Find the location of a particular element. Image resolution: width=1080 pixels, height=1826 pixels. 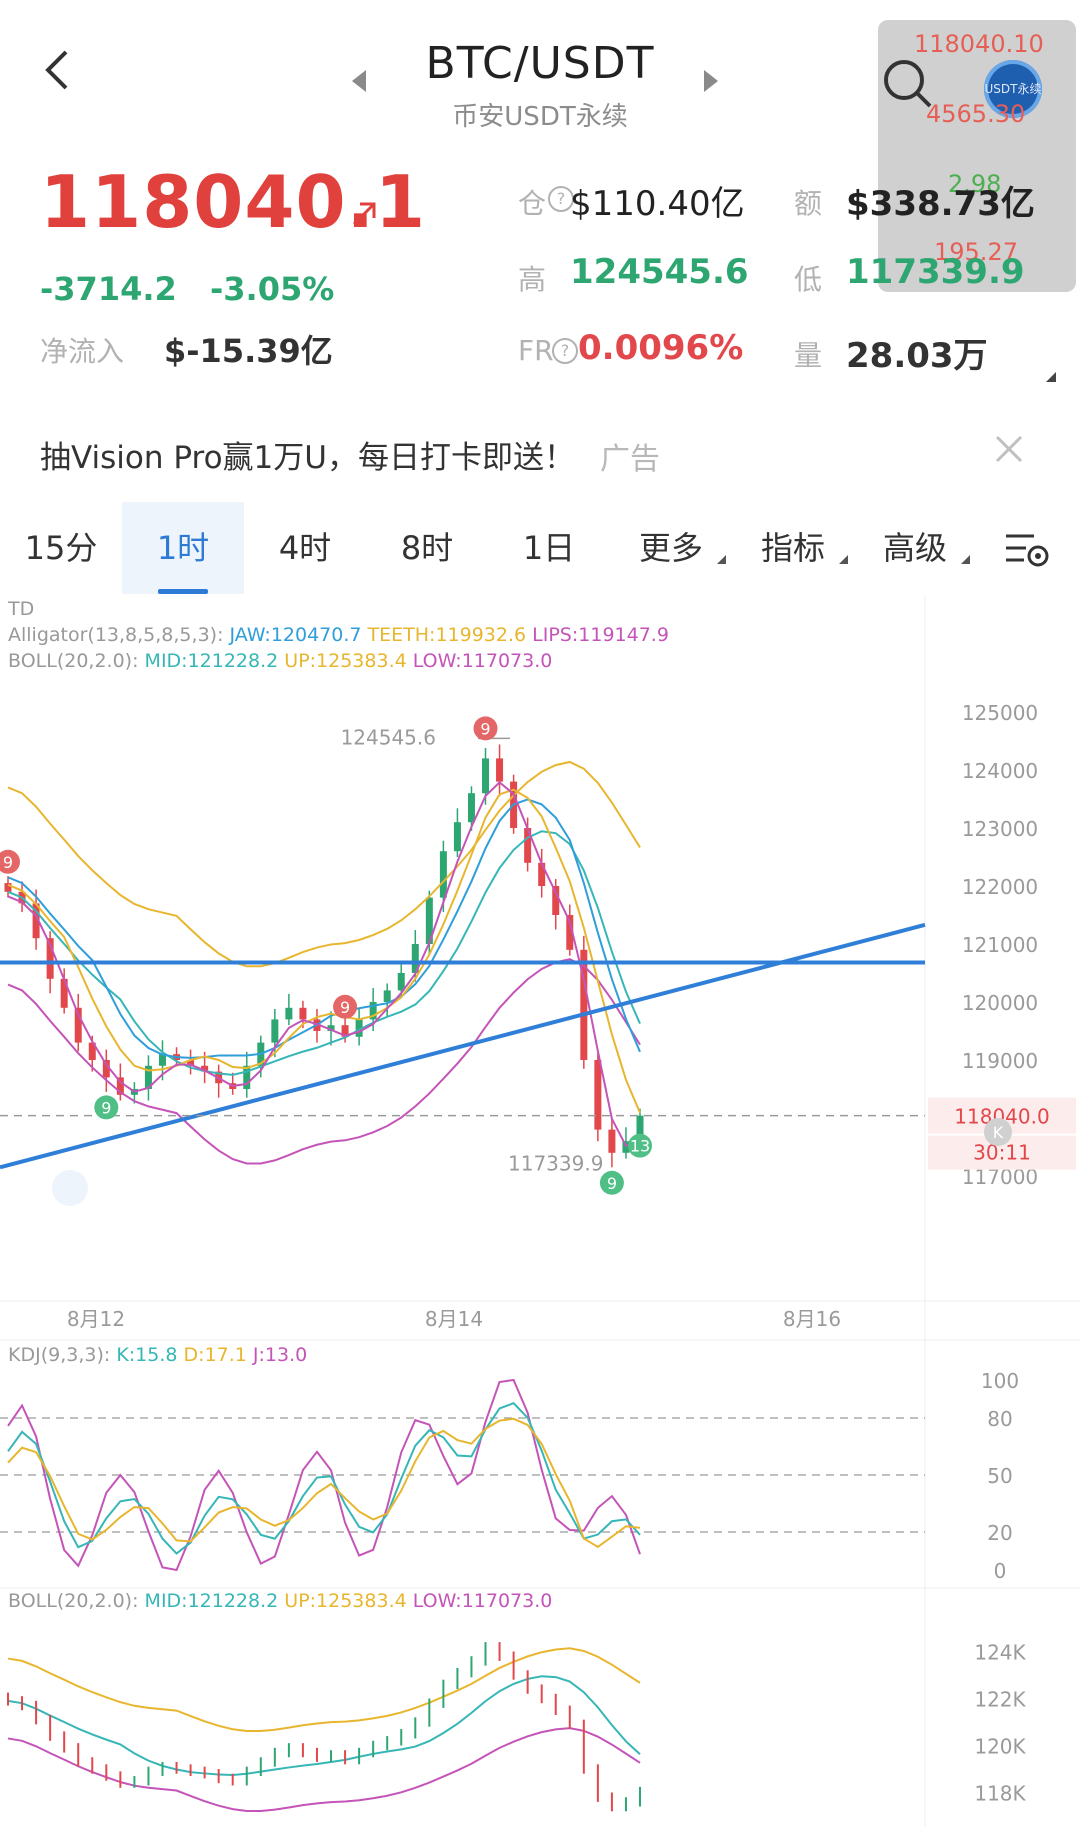

tab-1h: 1时 is located at coordinates (183, 548).